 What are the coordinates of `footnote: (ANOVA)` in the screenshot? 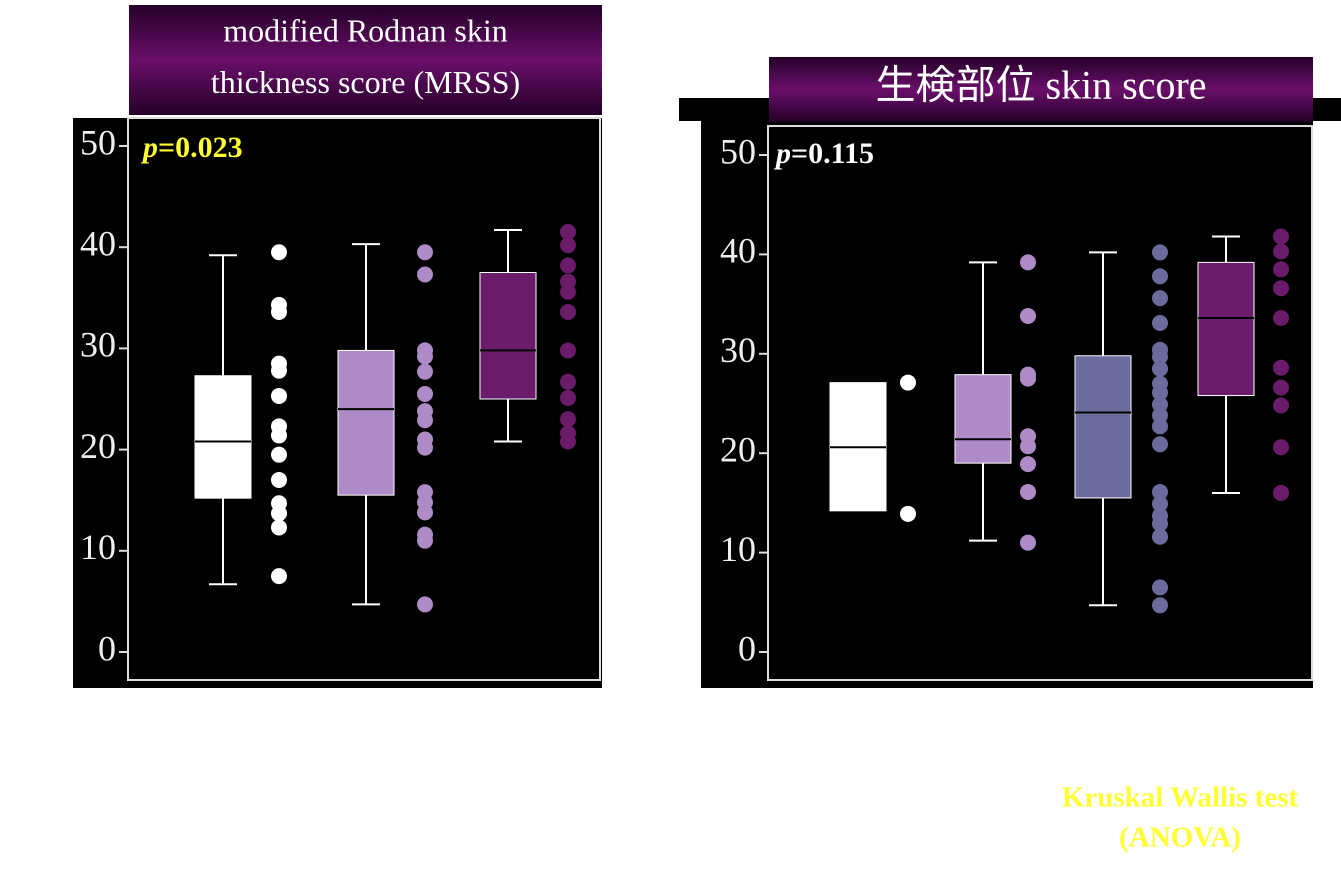 It's located at (1180, 838).